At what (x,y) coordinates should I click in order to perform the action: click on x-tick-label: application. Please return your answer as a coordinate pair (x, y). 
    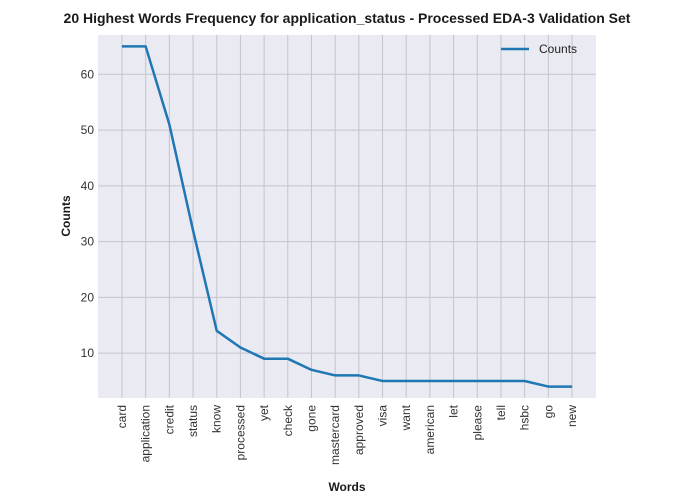
    Looking at the image, I should click on (146, 433).